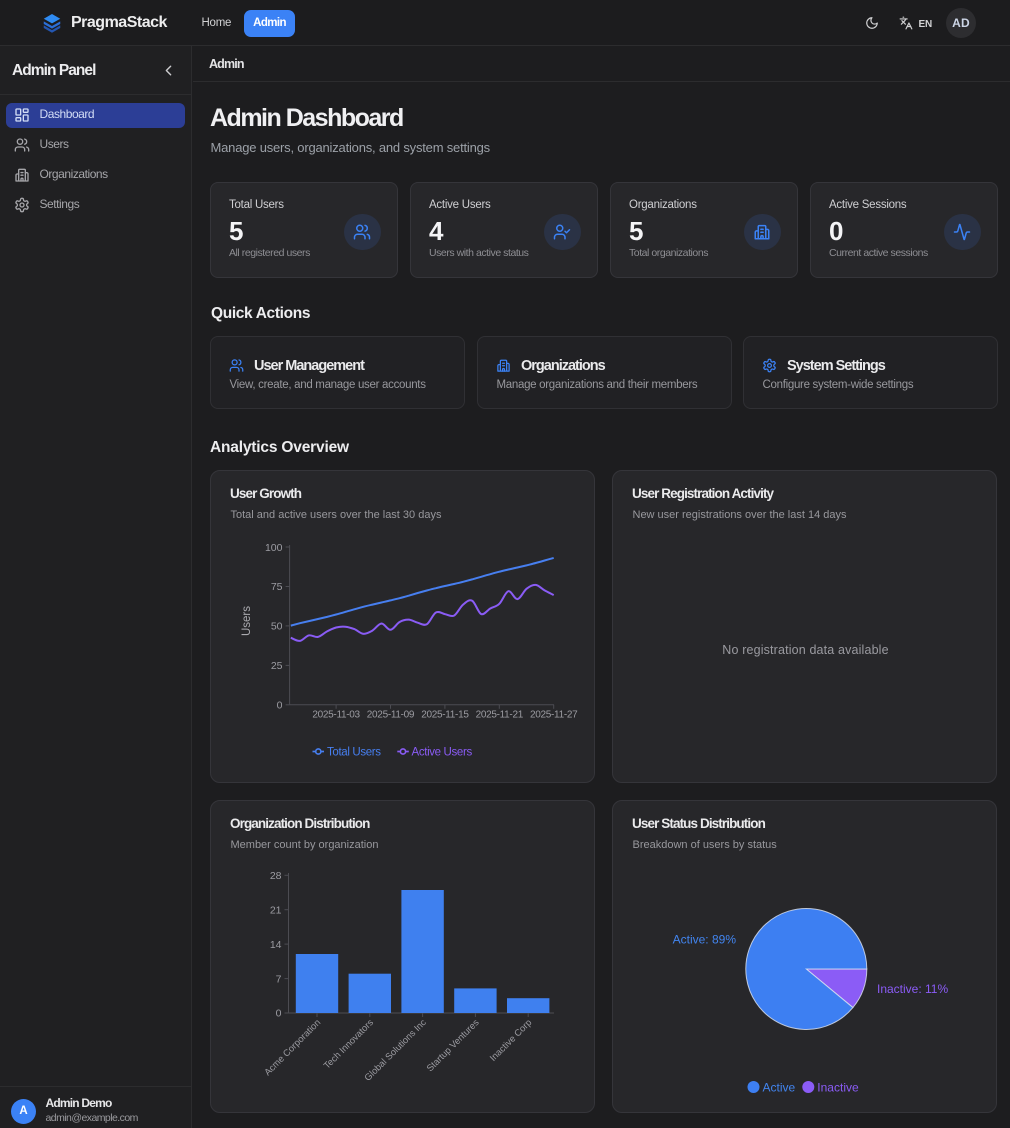  I want to click on svg-text: 2025-11-15, so click(445, 715).